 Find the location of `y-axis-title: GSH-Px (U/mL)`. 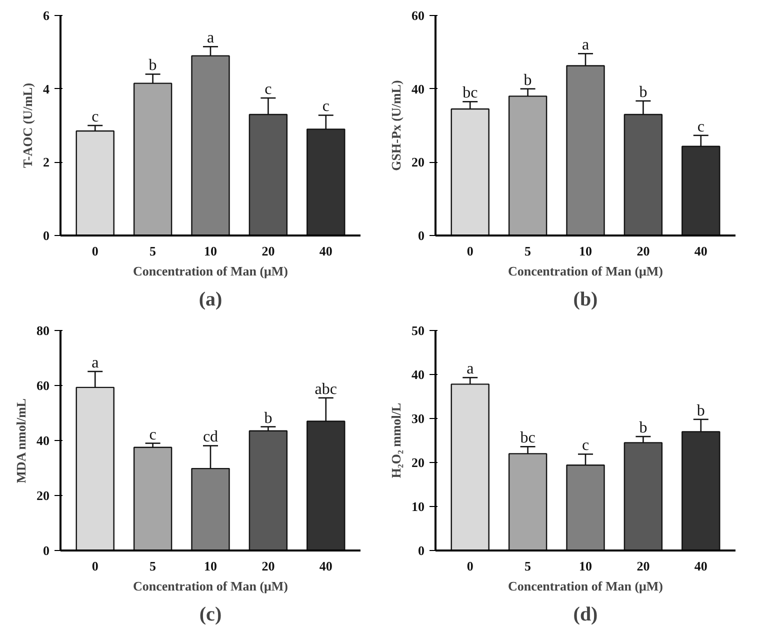

y-axis-title: GSH-Px (U/mL) is located at coordinates (396, 125).